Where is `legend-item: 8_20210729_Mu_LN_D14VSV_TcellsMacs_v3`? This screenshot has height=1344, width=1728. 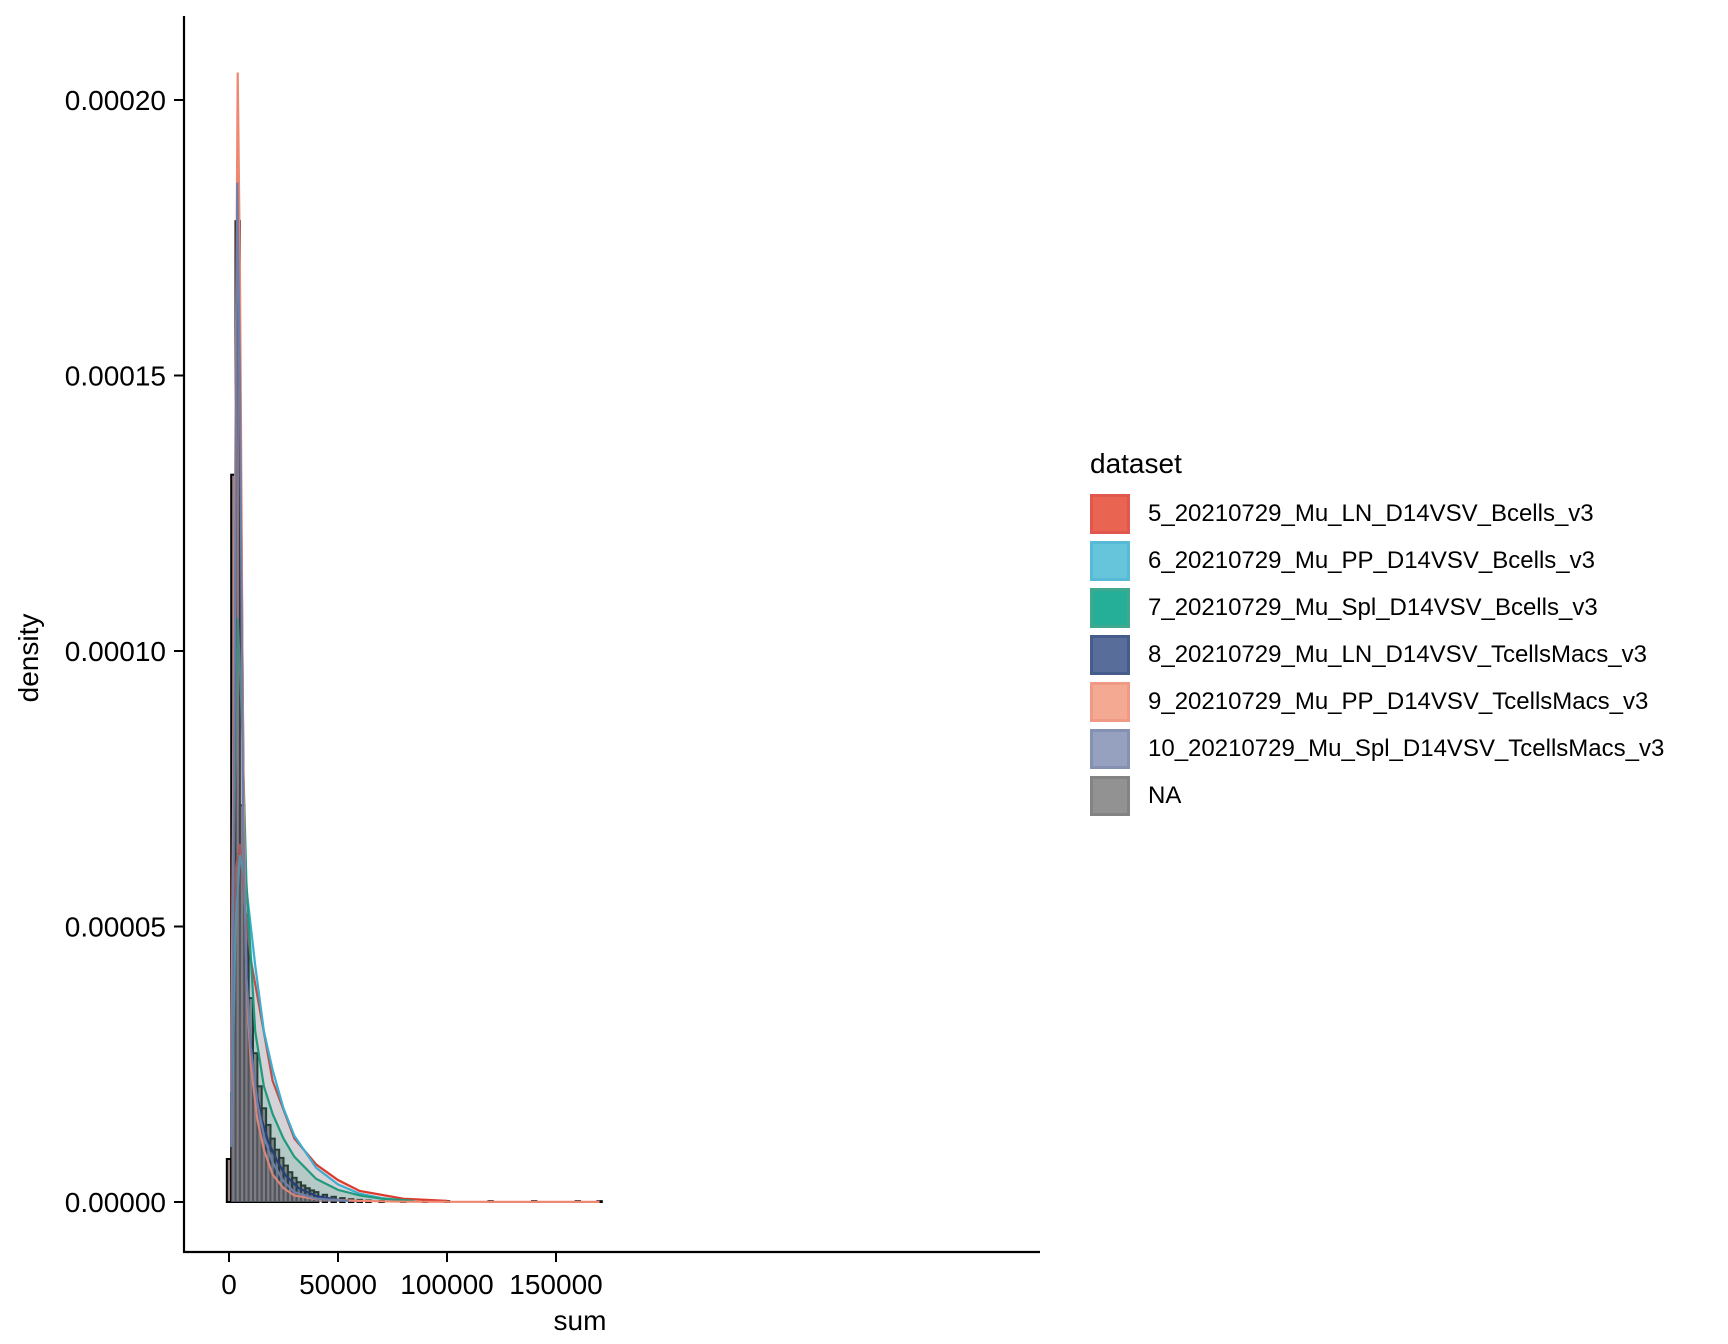
legend-item: 8_20210729_Mu_LN_D14VSV_TcellsMacs_v3 is located at coordinates (1377, 654).